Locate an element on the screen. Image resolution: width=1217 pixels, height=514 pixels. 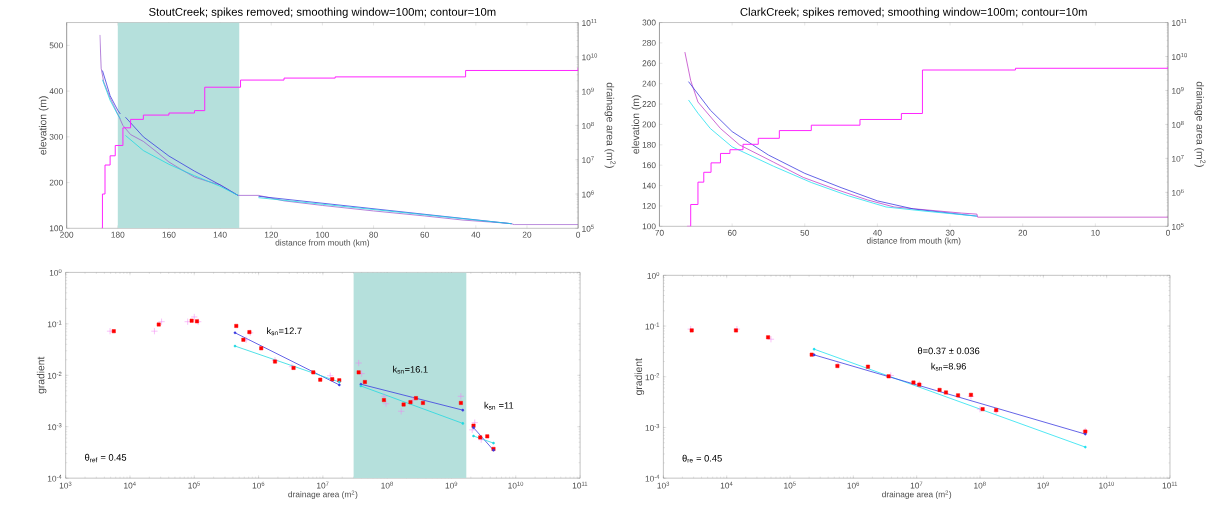
chart-title: ClarkCreek; spikes removed; smoothing window=100m; contour=10m is located at coordinates (913, 12).